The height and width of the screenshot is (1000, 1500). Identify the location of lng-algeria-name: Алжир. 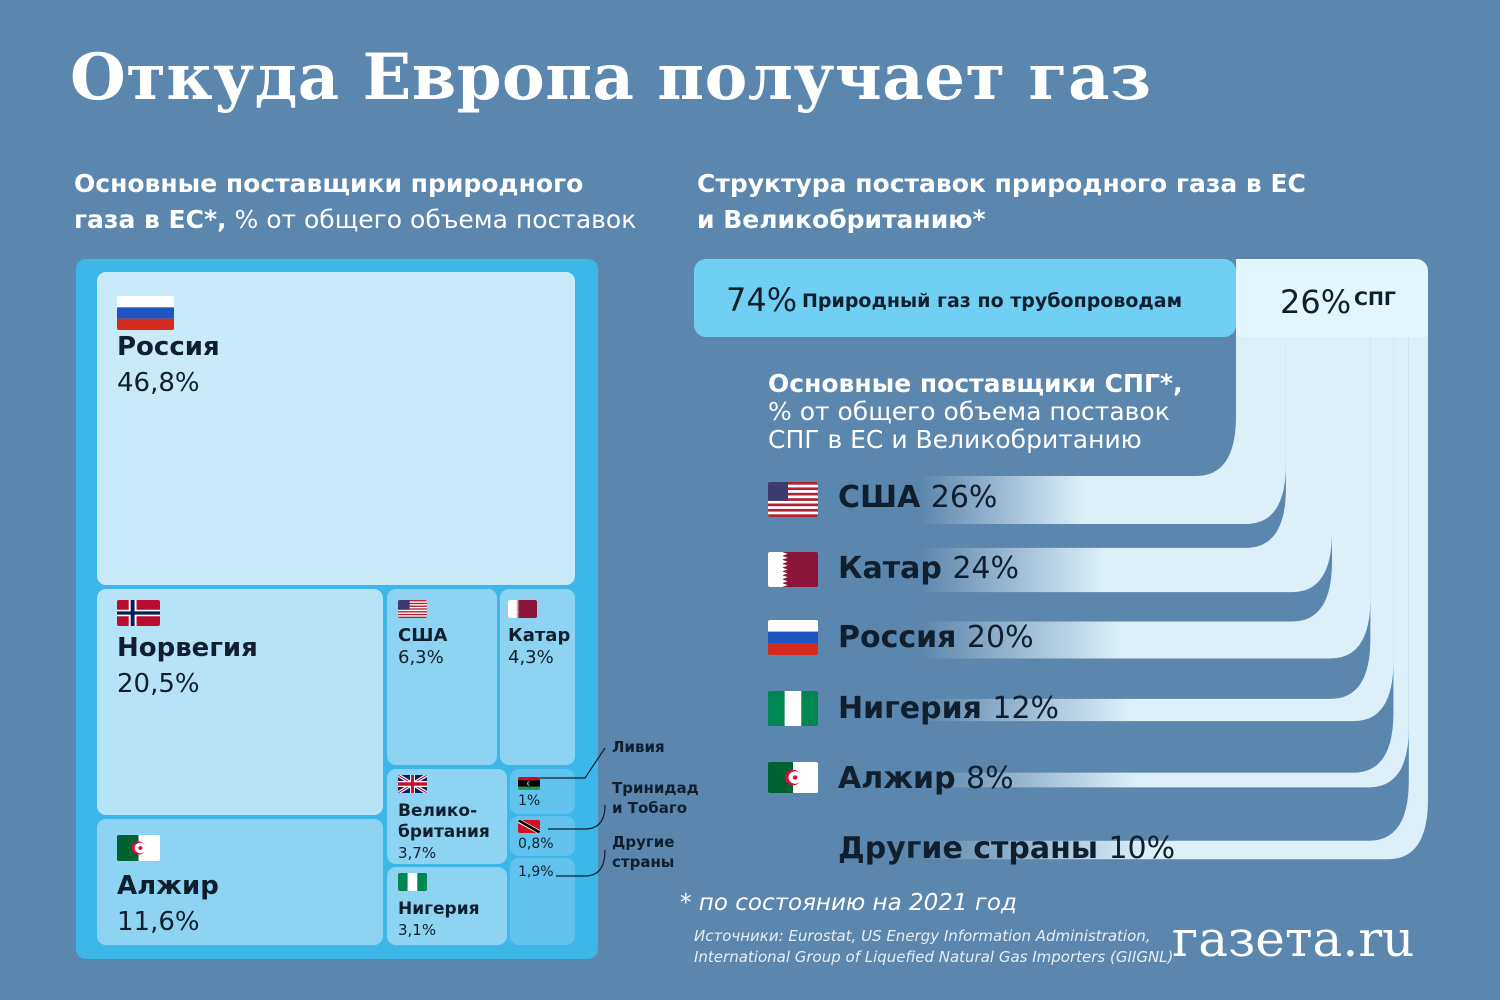
(897, 778).